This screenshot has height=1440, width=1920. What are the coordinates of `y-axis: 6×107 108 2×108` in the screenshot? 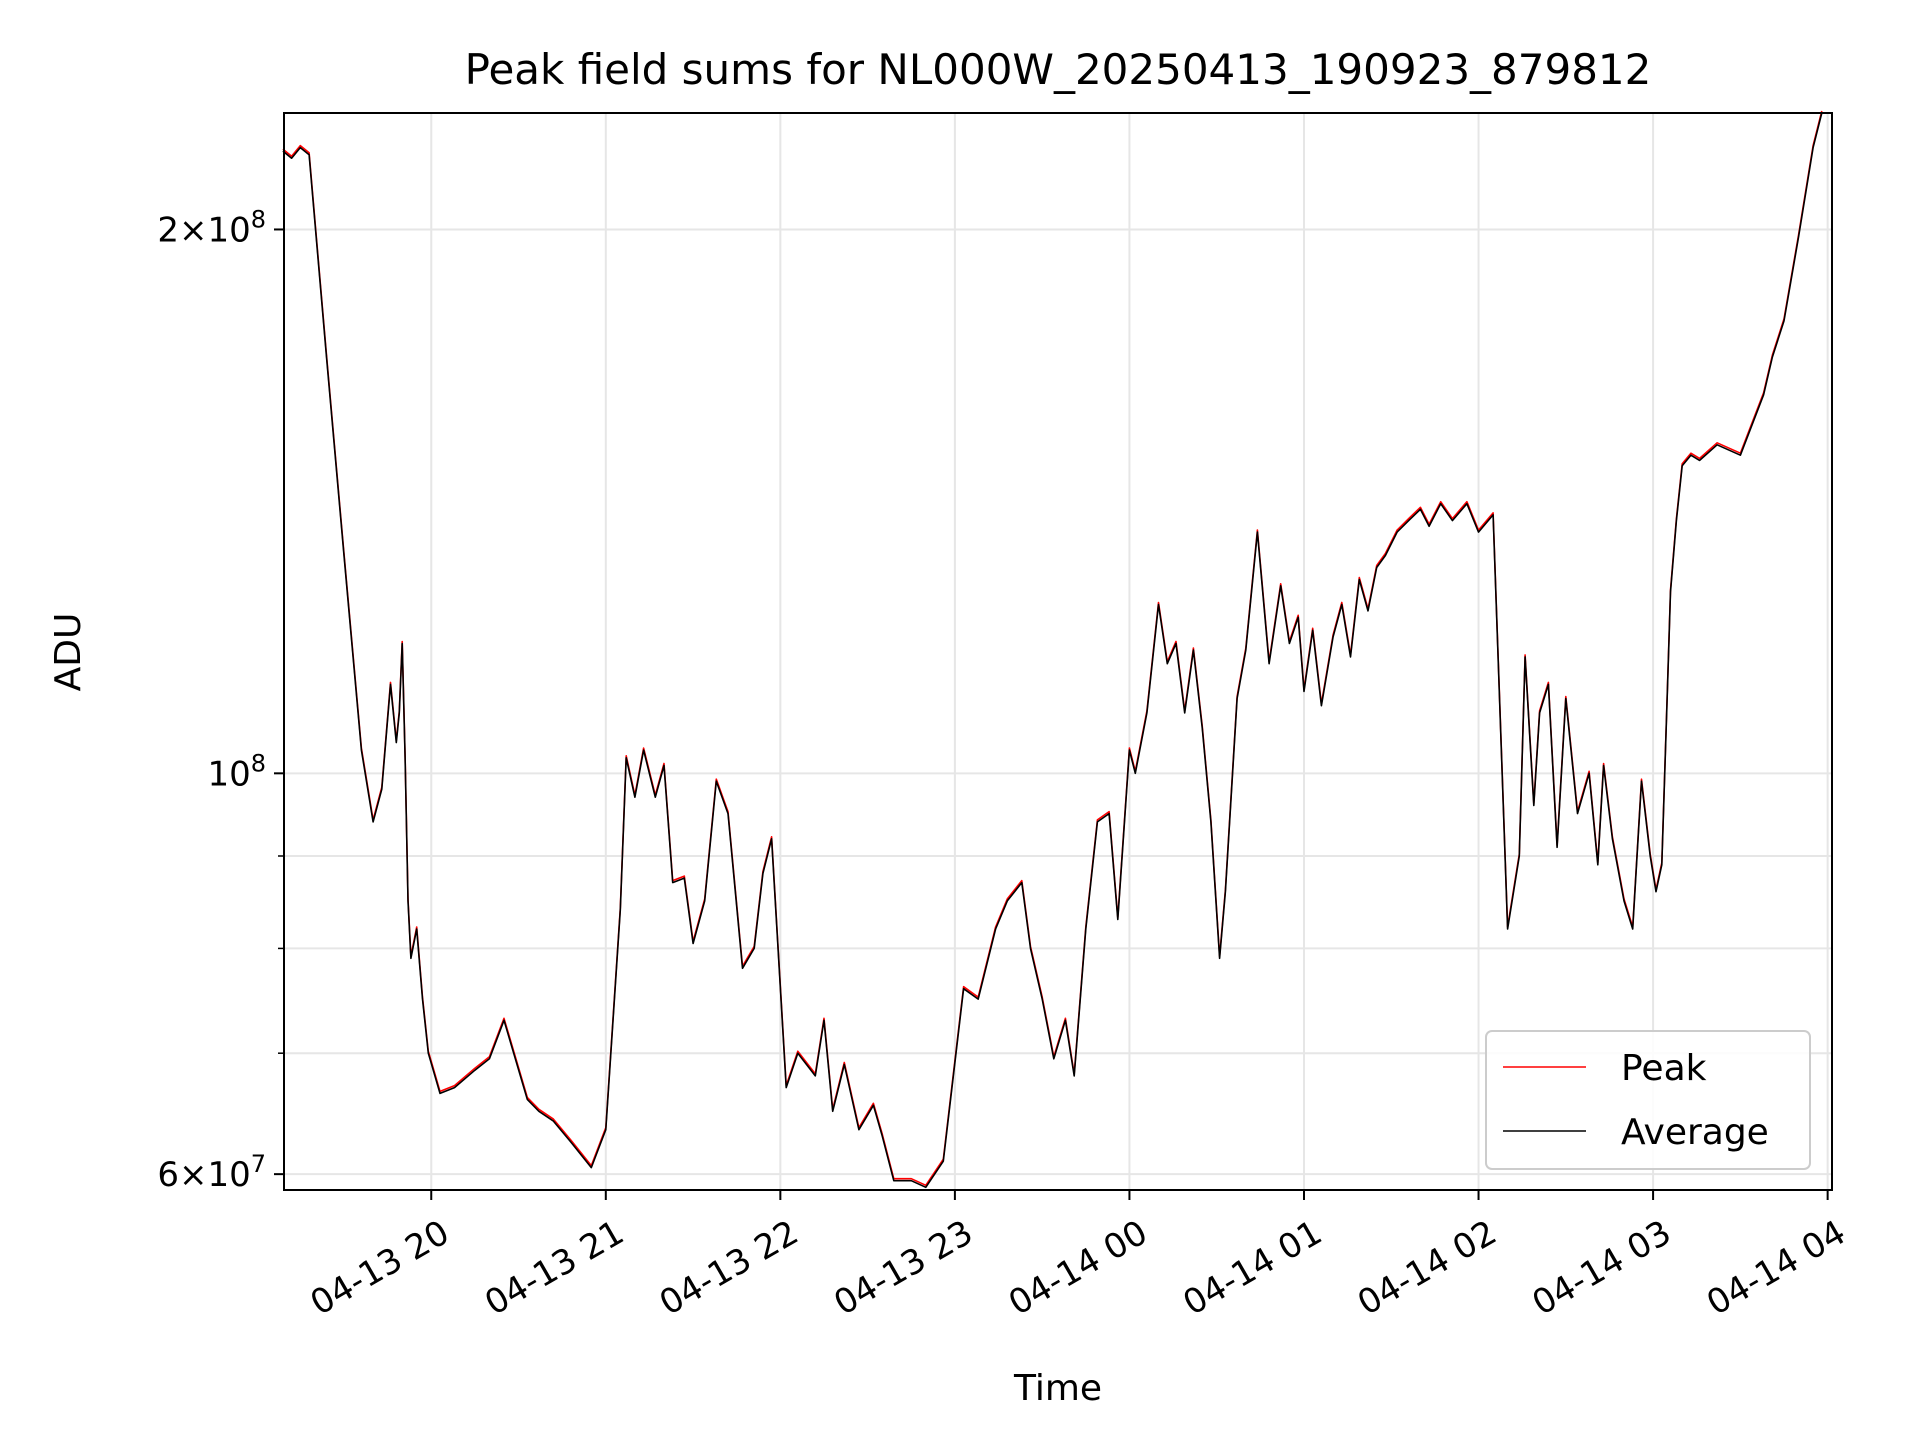 It's located at (220, 700).